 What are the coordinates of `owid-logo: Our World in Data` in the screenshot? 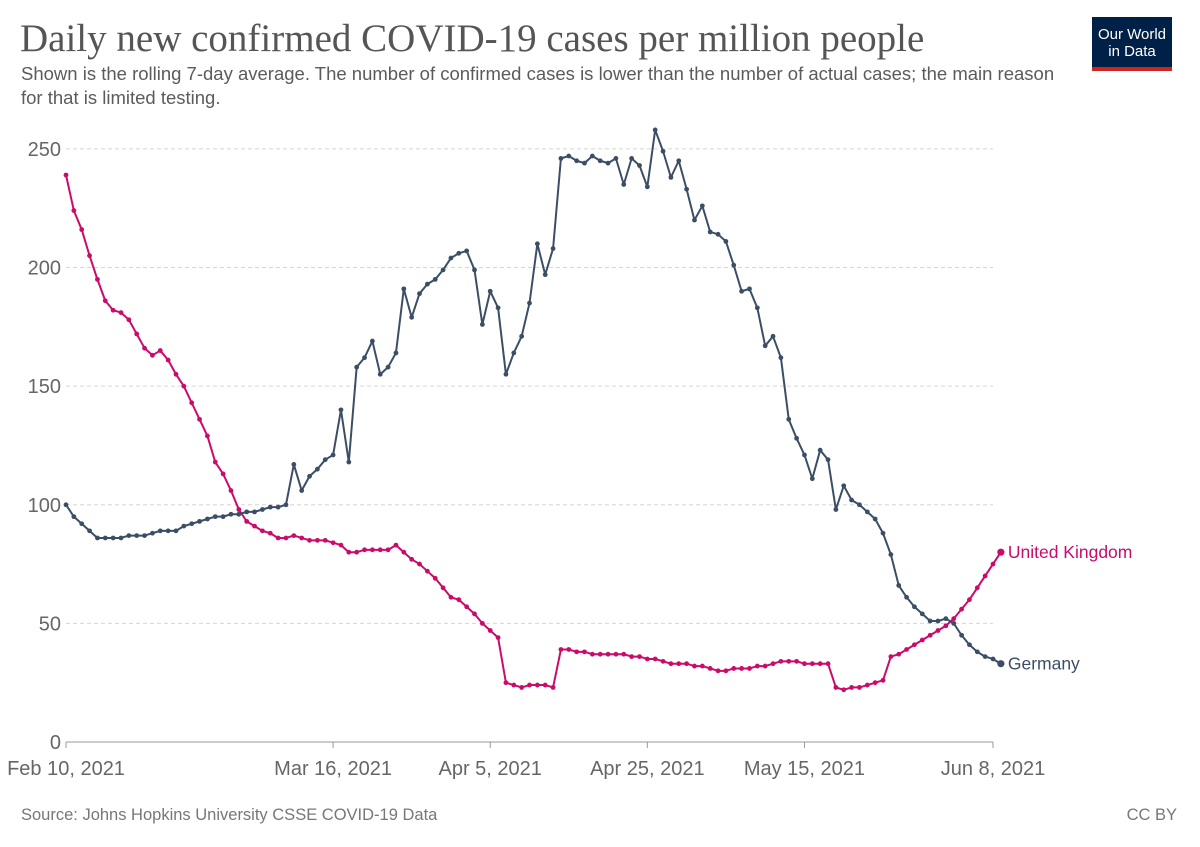 It's located at (1132, 44).